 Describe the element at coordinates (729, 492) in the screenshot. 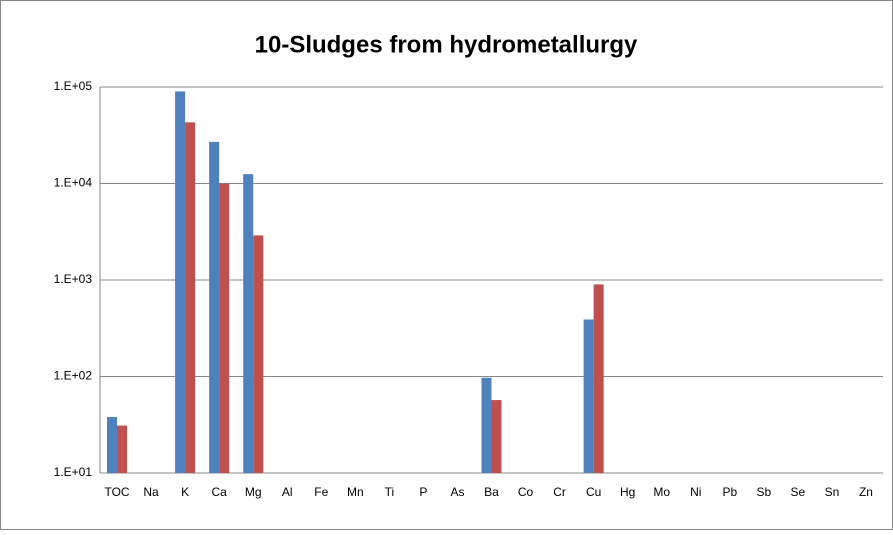

I see `x-tick-label: Pb` at that location.